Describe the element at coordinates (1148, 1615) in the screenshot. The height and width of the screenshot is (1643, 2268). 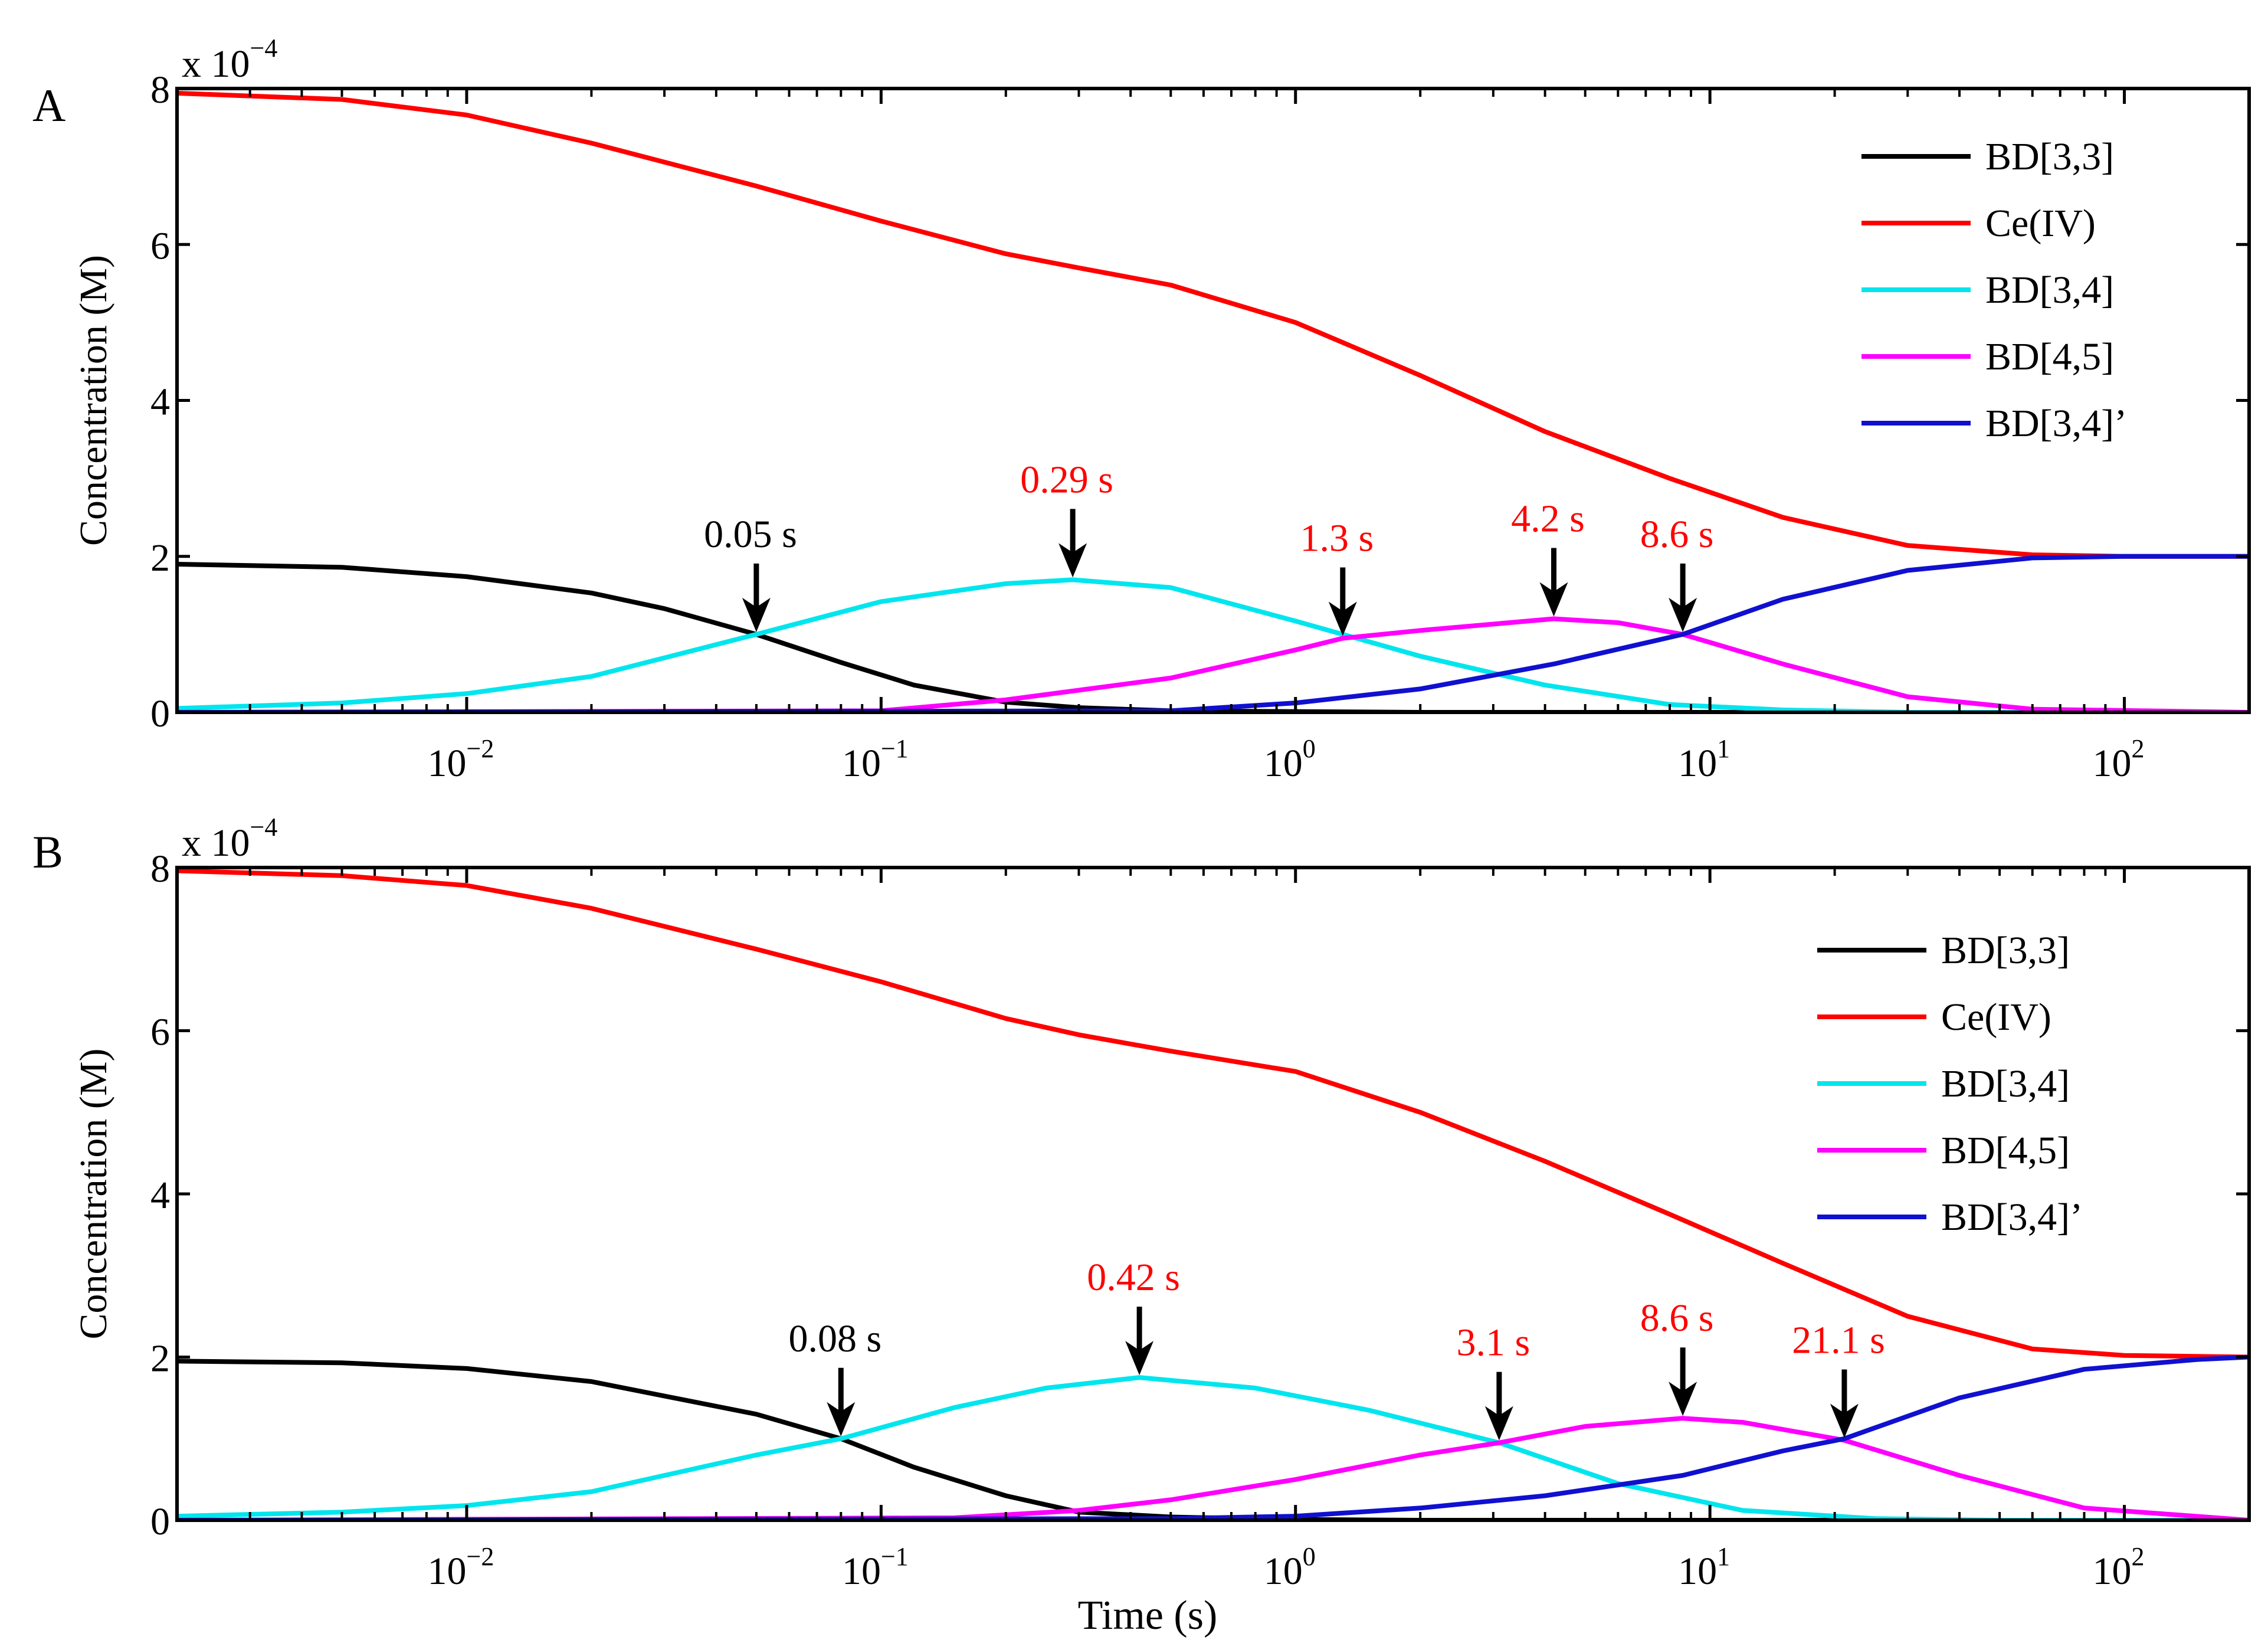
I see `x-axis-title: Time (s)` at that location.